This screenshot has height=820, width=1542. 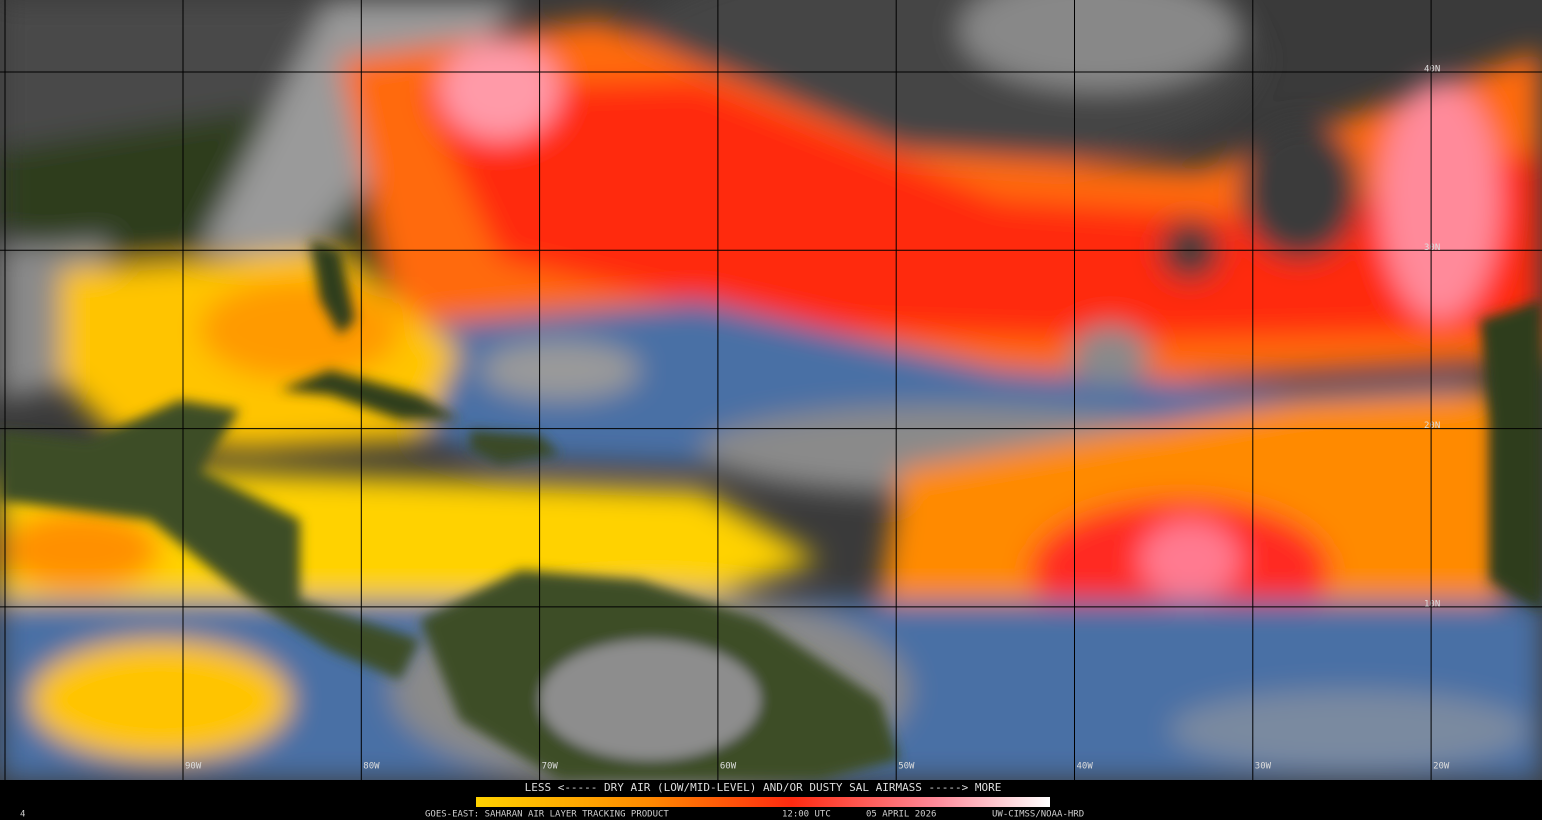 I want to click on credit: UW-CIMSS/NOAA-HRD, so click(x=1038, y=815).